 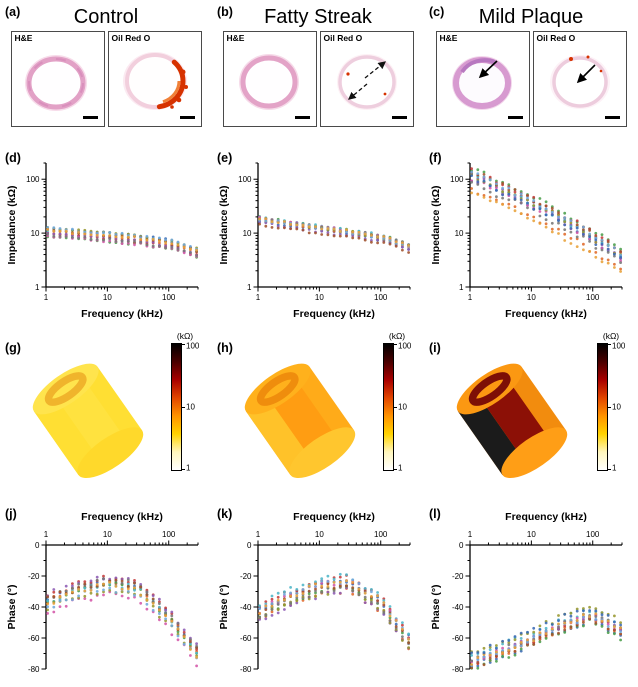 I want to click on panel-label-c: (c), so click(x=437, y=12).